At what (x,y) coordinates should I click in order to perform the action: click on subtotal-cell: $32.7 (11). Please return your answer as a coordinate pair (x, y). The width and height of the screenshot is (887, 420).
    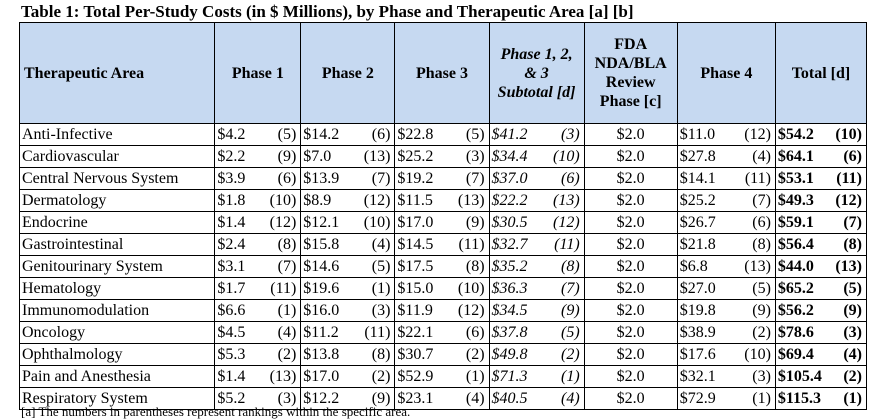
    Looking at the image, I should click on (536, 244).